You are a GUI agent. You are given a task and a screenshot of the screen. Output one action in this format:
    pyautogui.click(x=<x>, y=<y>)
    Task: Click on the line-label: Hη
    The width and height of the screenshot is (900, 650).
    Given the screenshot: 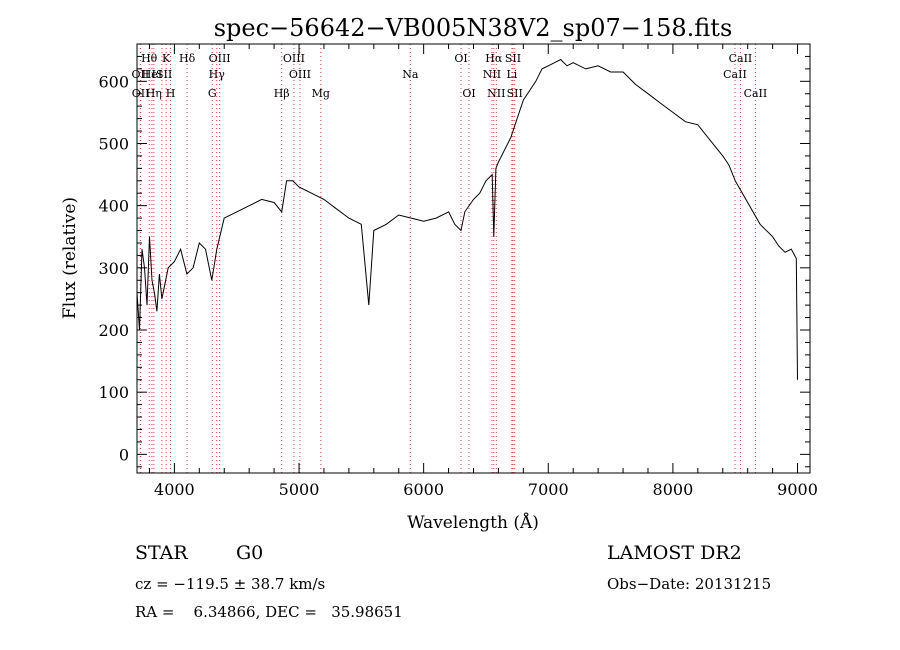 What is the action you would take?
    pyautogui.click(x=154, y=93)
    